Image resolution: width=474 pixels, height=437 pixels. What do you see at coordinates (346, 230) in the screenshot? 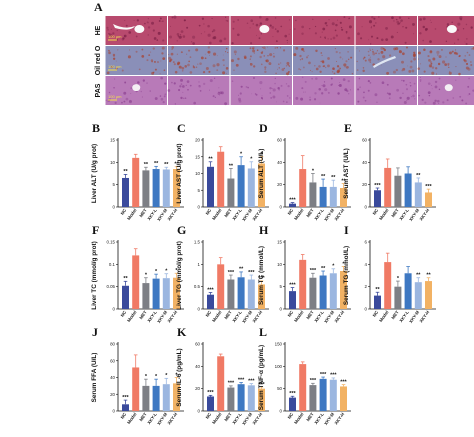
I see `panel-letter: I` at bounding box center [346, 230].